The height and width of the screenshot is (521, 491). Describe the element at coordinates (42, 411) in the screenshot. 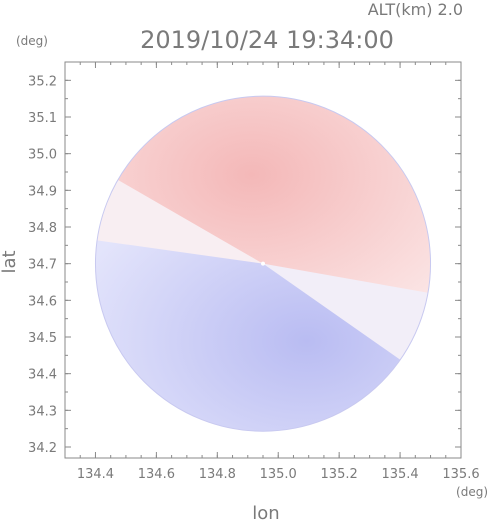

I see `y-tick-label: 34.3` at that location.